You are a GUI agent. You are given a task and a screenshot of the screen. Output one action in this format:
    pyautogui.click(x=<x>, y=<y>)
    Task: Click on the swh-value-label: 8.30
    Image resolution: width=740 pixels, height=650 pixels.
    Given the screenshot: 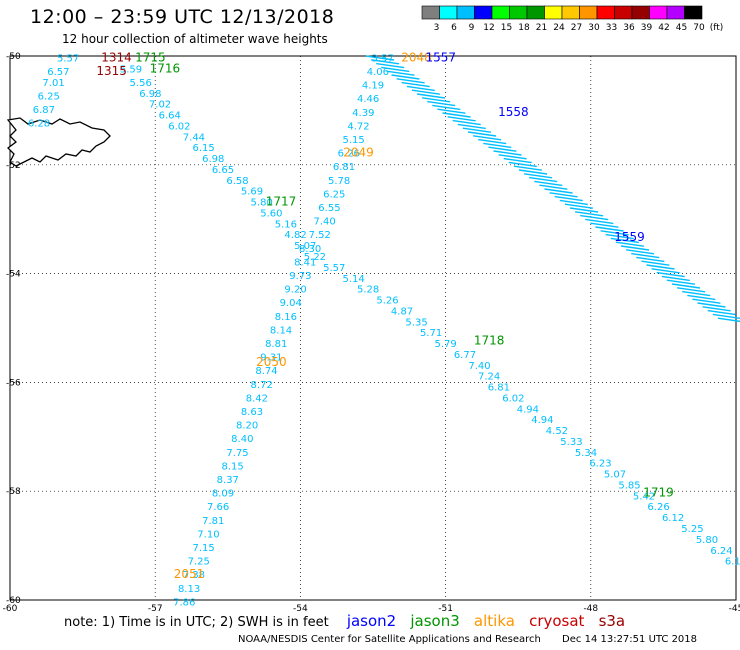 What is the action you would take?
    pyautogui.click(x=310, y=249)
    